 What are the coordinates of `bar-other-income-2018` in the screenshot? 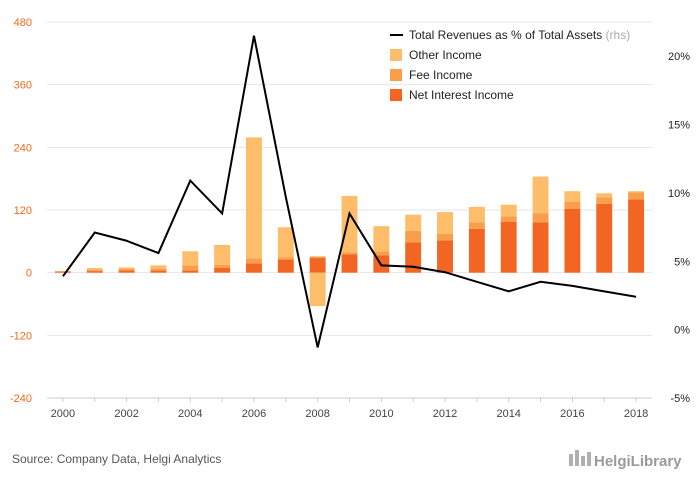 It's located at (636, 192).